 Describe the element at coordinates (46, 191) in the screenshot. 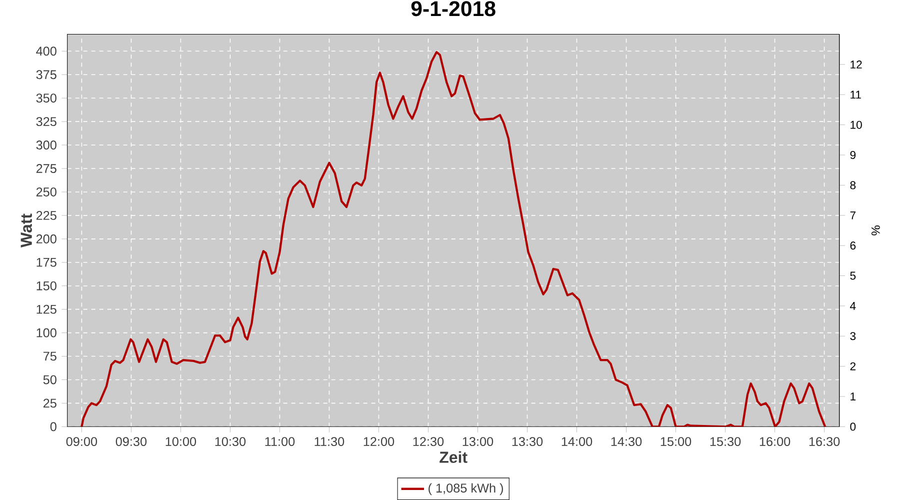

I see `y-tick-label: 250` at that location.